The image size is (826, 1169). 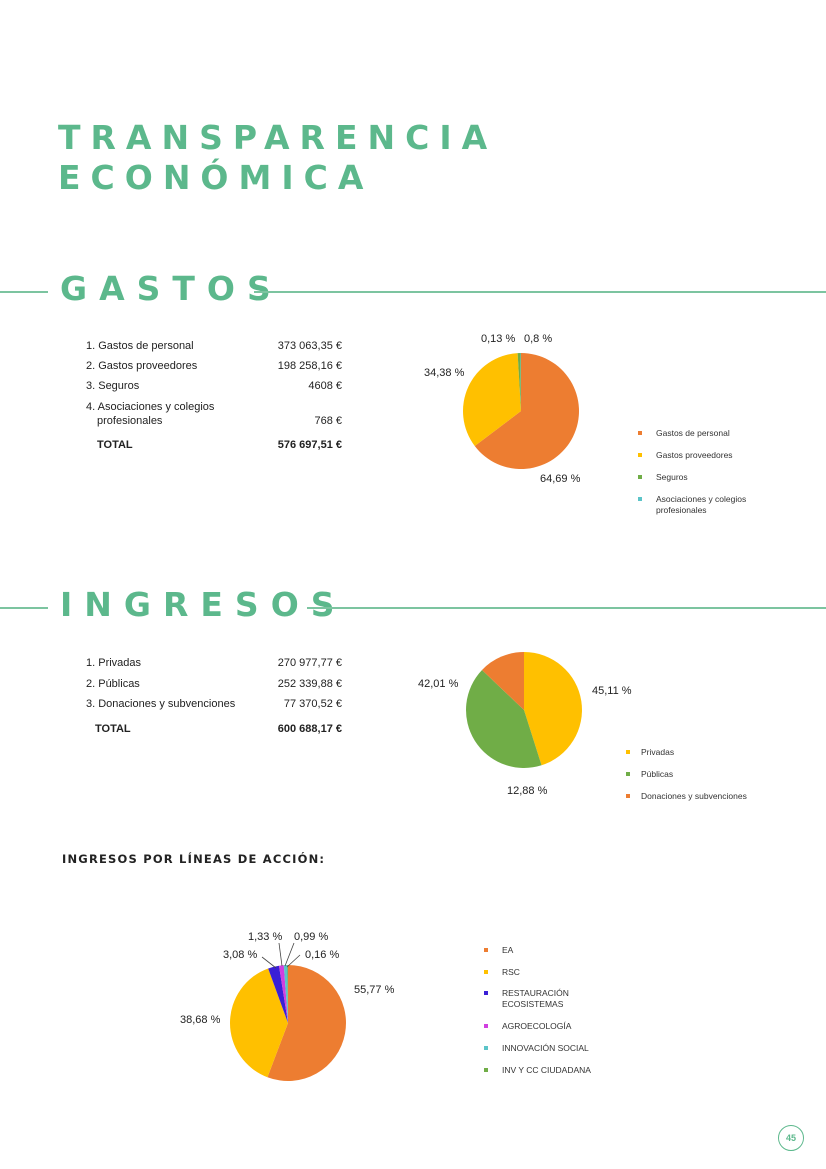 I want to click on ingresos-row-label: 3. Donaciones y subvenciones, so click(x=161, y=704).